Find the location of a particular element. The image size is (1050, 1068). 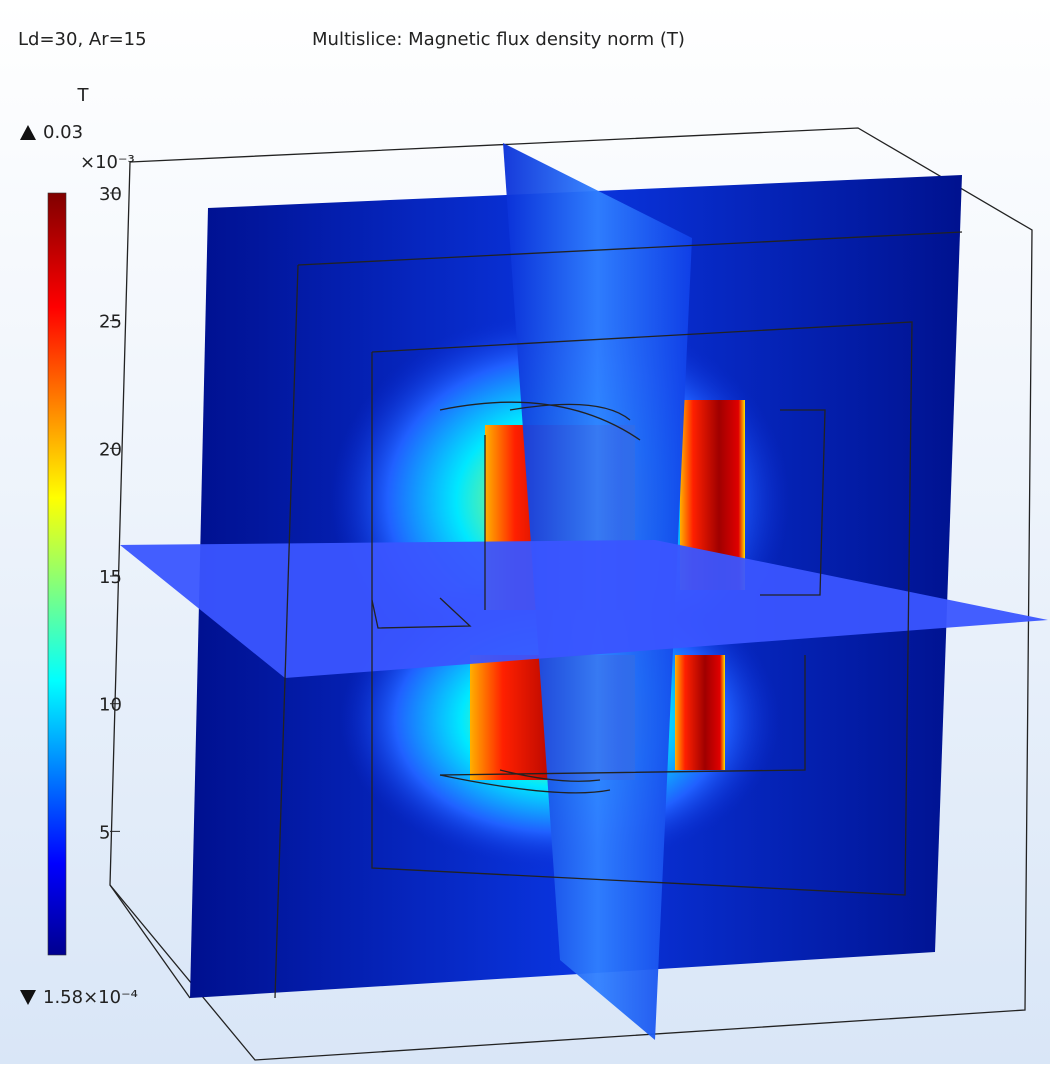

colorbar-tick-label: 10 is located at coordinates (110, 705).